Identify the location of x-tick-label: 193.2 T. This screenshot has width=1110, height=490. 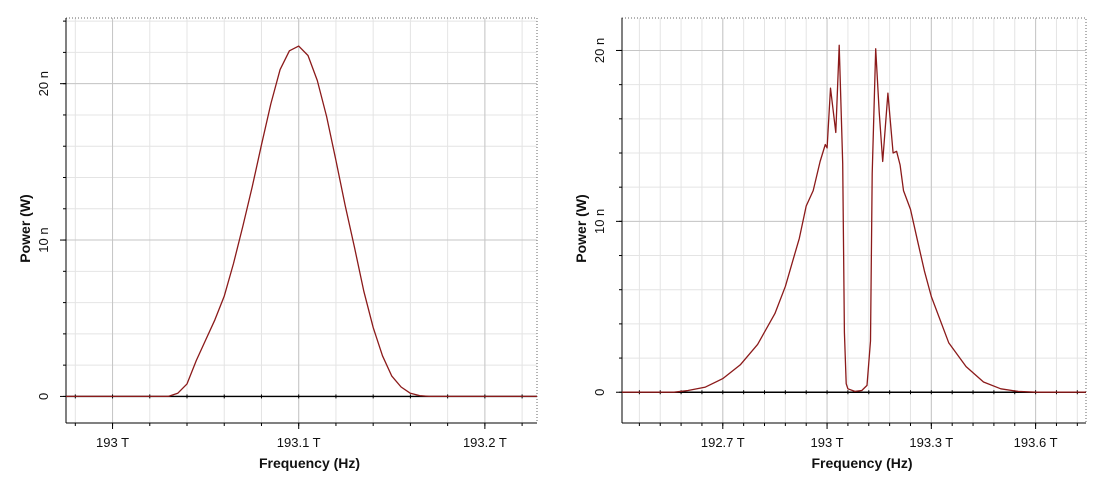
(485, 442).